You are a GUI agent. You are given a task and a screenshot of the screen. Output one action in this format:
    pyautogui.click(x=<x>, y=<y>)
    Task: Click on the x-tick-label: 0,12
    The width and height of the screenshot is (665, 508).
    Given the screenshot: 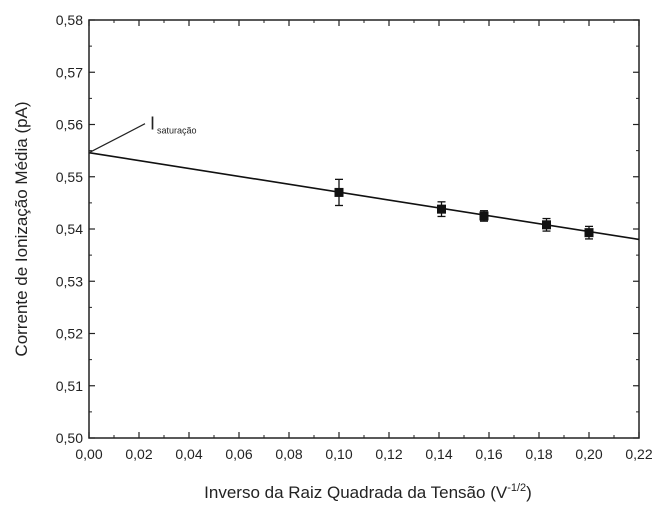 What is the action you would take?
    pyautogui.click(x=388, y=454)
    